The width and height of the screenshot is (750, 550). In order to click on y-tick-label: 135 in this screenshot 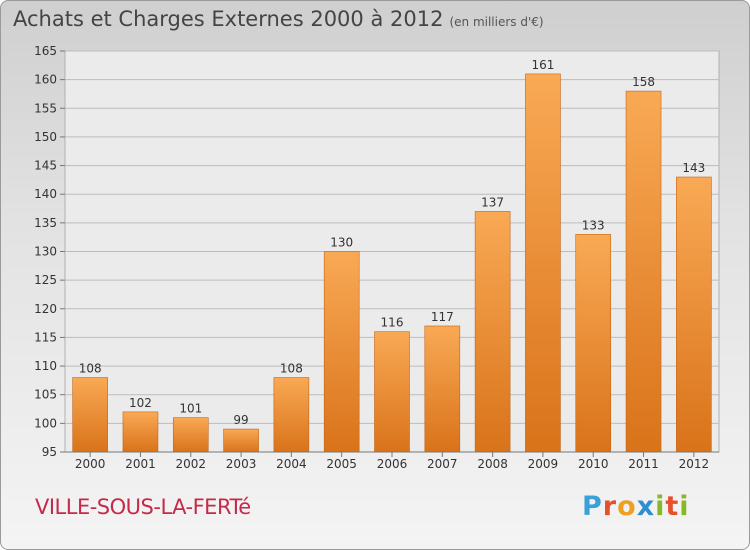, I will do `click(45, 223)`.